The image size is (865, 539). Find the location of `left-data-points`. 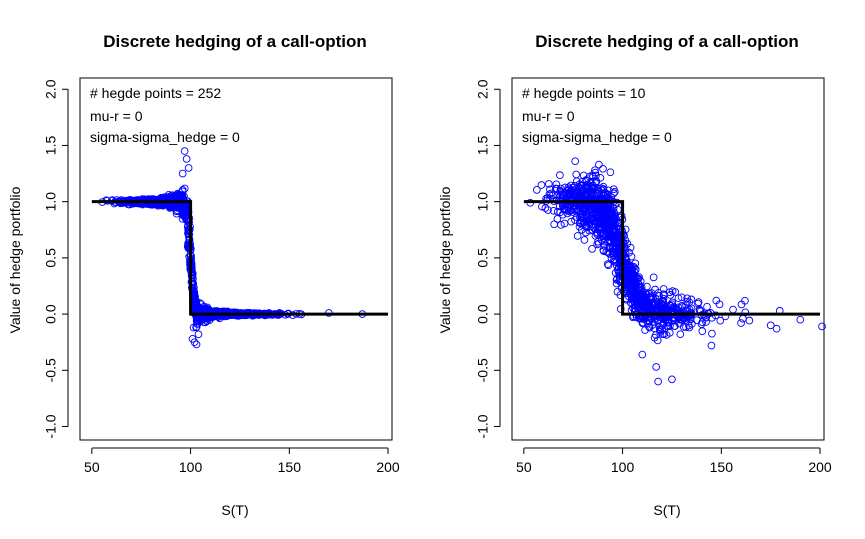

left-data-points is located at coordinates (240, 248).